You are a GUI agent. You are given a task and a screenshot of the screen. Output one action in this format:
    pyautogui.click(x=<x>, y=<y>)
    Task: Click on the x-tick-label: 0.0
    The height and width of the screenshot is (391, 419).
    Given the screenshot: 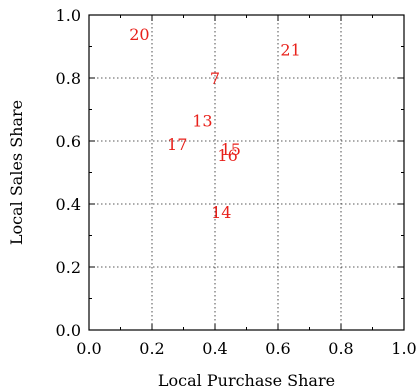 What is the action you would take?
    pyautogui.click(x=88, y=348)
    